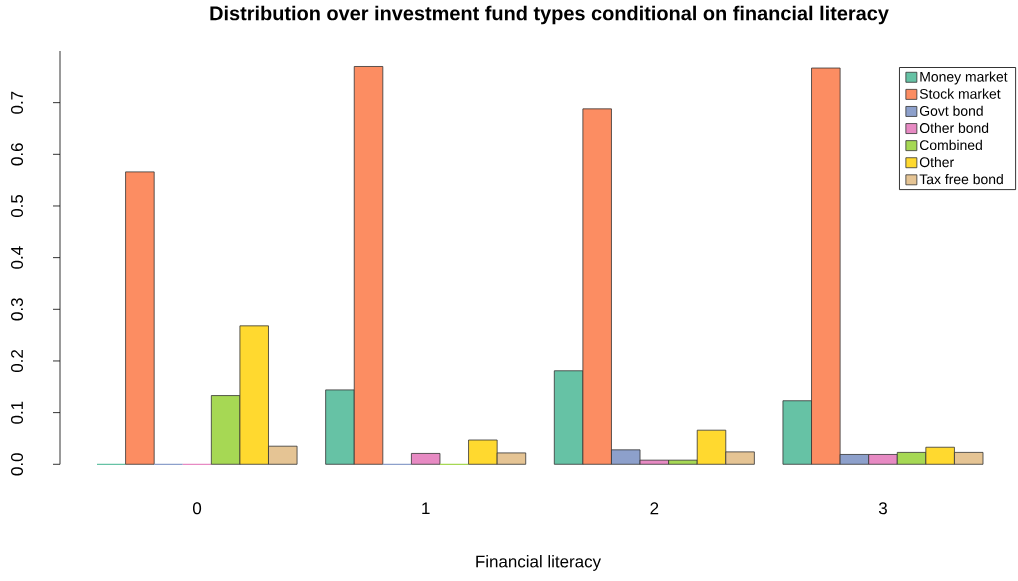  What do you see at coordinates (197, 508) in the screenshot?
I see `x-tick-label: 0` at bounding box center [197, 508].